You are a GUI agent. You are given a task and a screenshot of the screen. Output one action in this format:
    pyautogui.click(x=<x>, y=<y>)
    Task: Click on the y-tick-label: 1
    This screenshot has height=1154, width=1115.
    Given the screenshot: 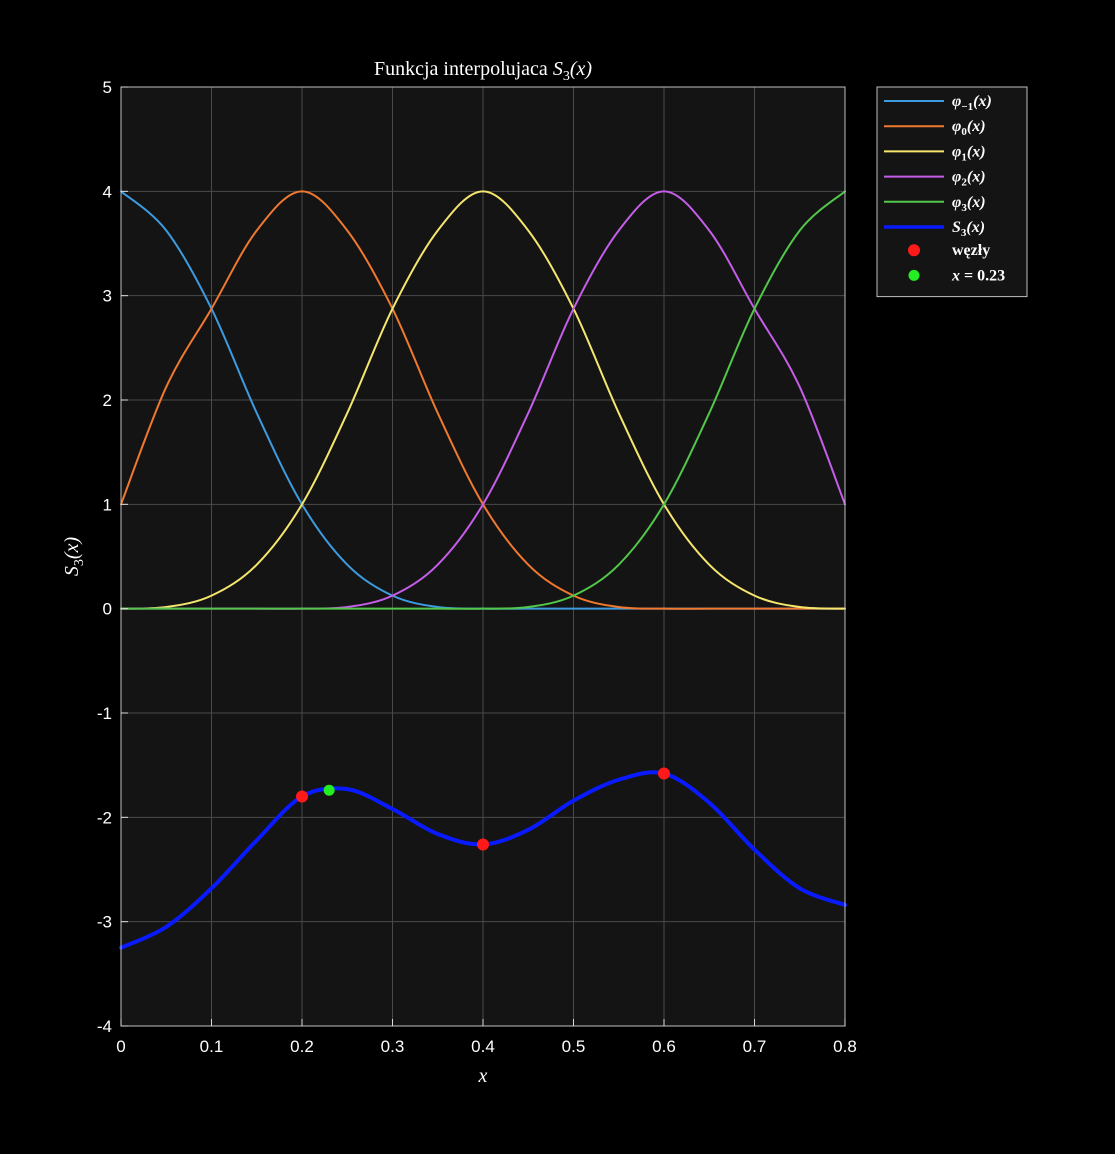 What is the action you would take?
    pyautogui.click(x=107, y=504)
    